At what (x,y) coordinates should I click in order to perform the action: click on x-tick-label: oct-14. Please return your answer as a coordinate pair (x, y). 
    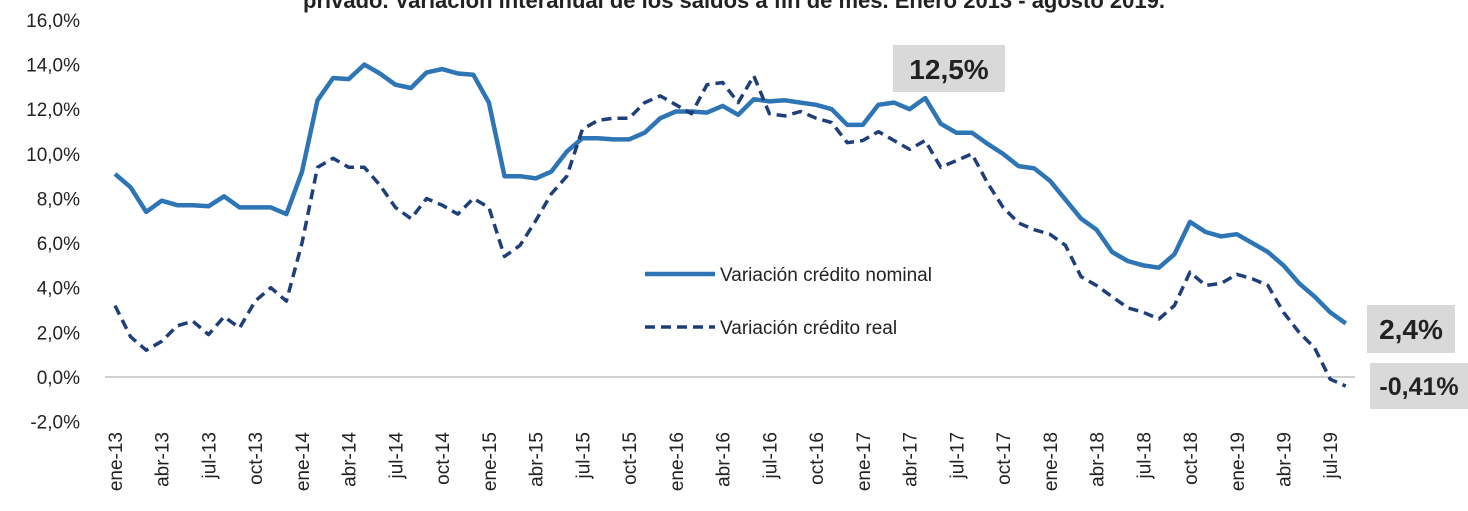
    Looking at the image, I should click on (443, 458).